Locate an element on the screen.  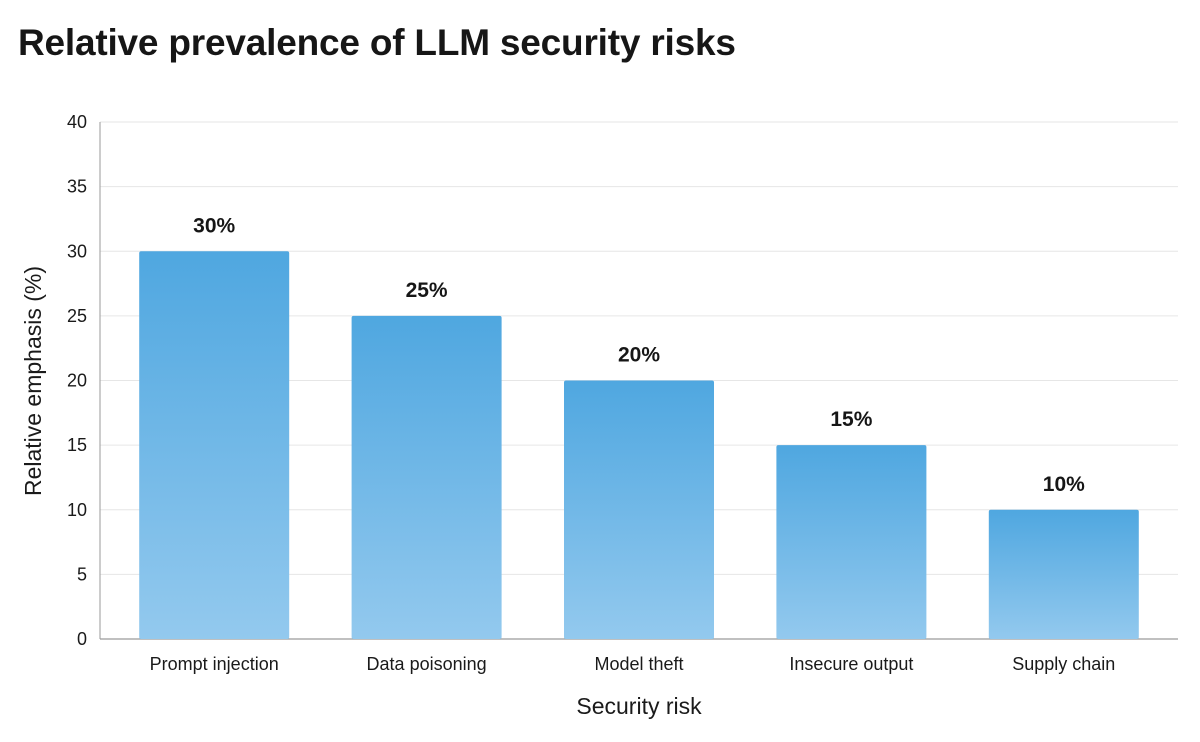
x-tick-label-0: Prompt injection is located at coordinates (214, 664).